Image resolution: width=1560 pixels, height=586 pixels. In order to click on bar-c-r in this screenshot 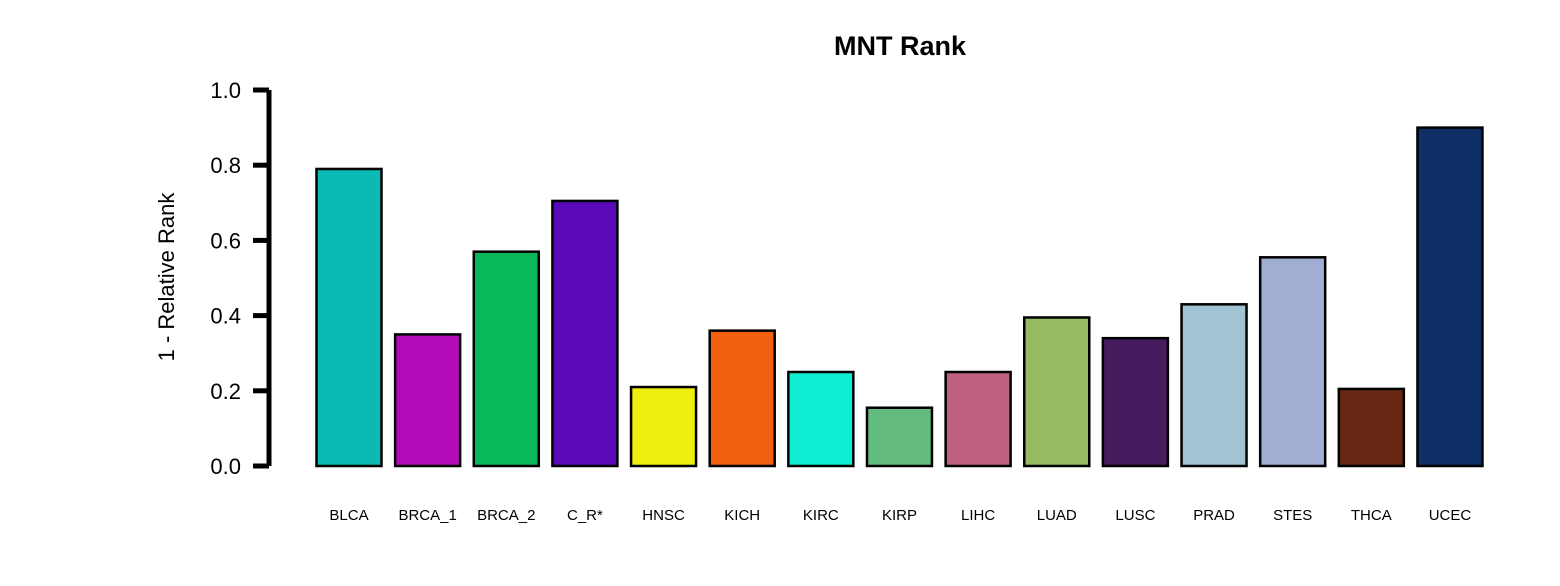, I will do `click(585, 333)`.